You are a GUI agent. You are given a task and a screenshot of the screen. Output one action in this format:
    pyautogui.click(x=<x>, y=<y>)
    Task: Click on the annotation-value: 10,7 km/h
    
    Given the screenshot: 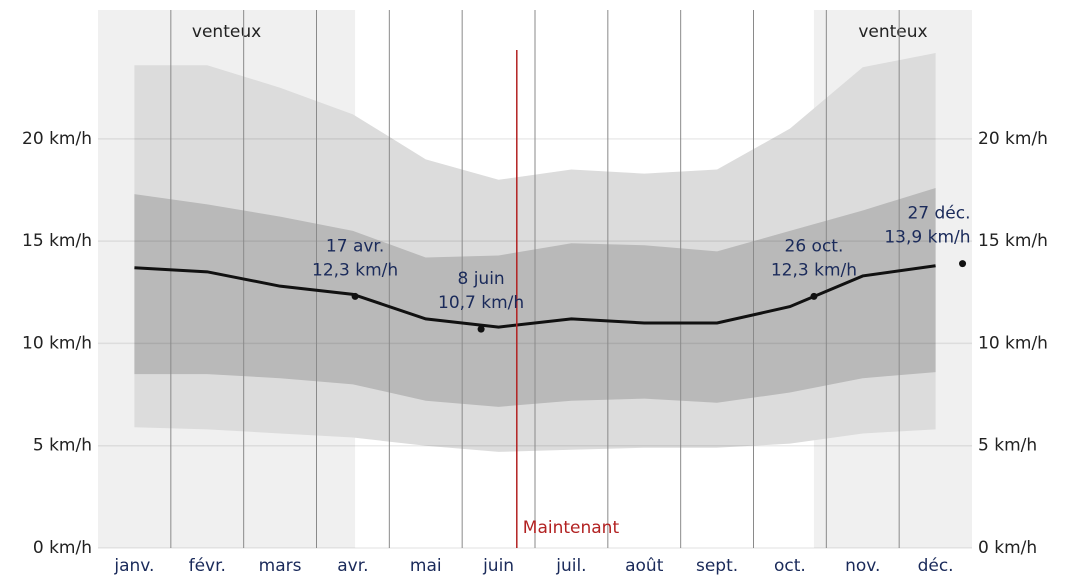 What is the action you would take?
    pyautogui.click(x=481, y=303)
    